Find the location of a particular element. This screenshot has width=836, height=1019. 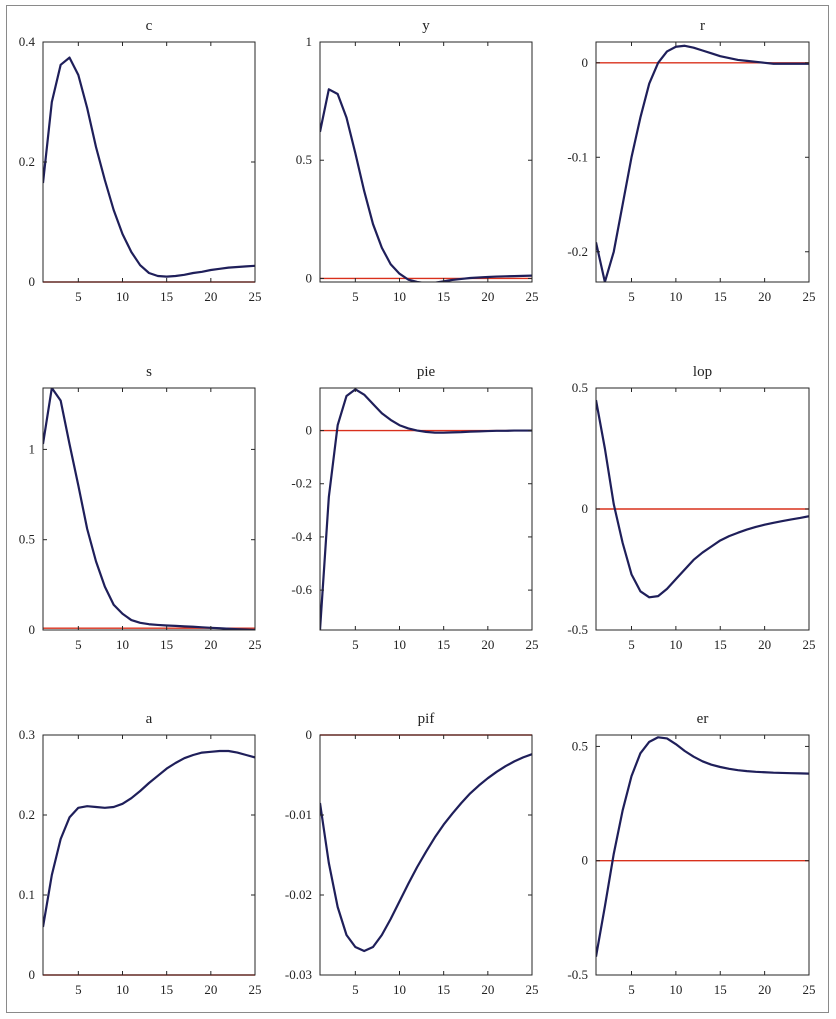

y-tick-label: -0.02 is located at coordinates (298, 894).